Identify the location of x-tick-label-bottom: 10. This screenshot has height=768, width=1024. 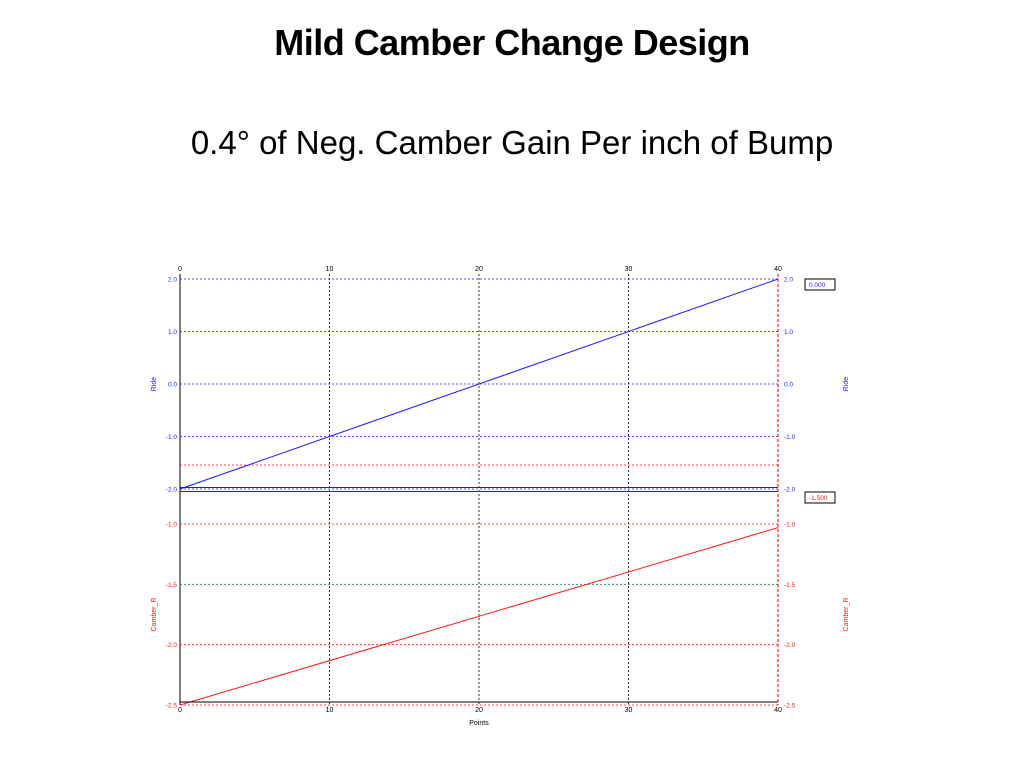
(330, 710).